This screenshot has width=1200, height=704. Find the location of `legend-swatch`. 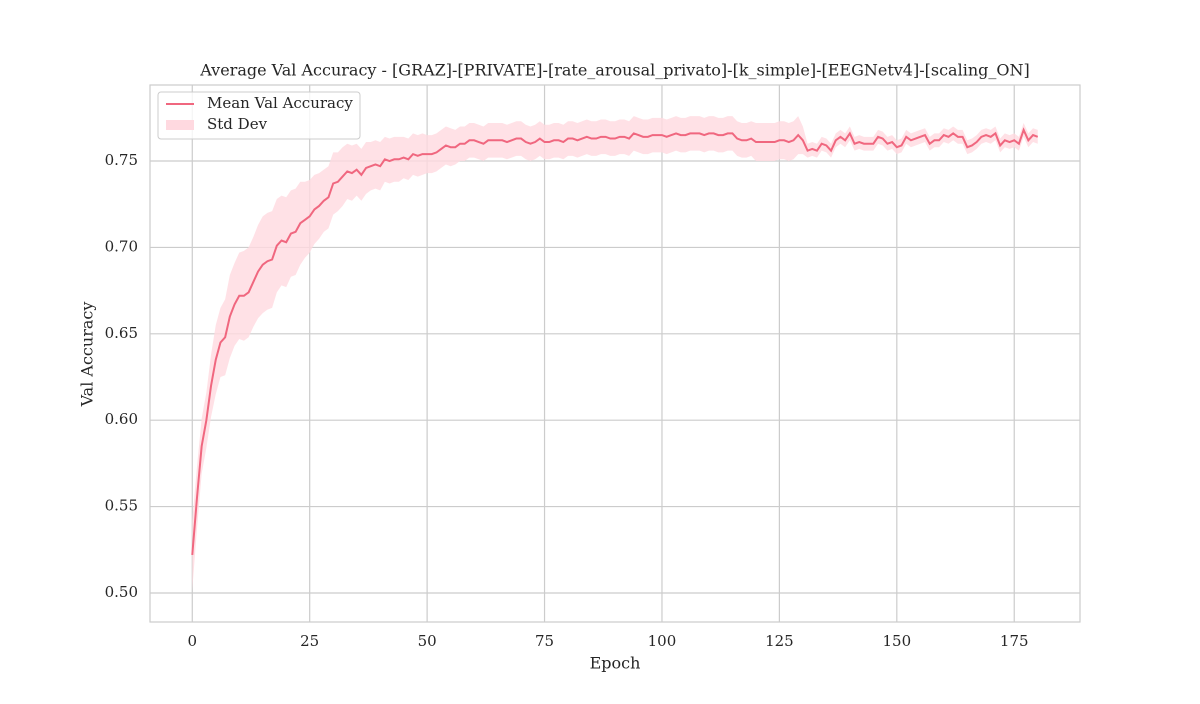

legend-swatch is located at coordinates (180, 125).